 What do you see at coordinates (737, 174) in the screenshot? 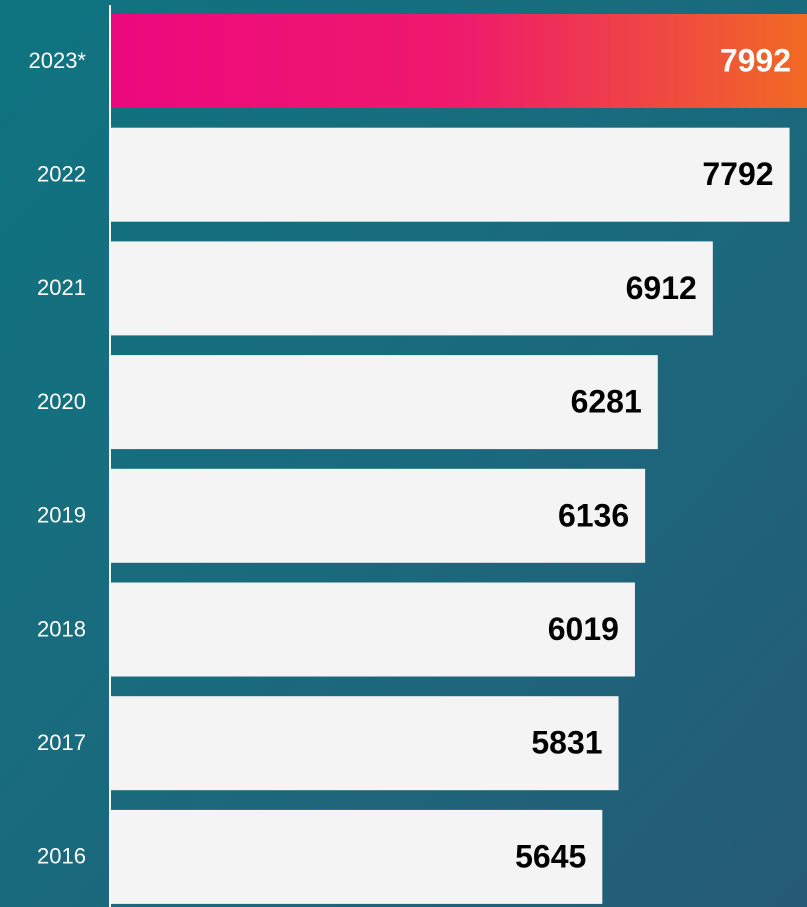
I see `value-label: 7792` at bounding box center [737, 174].